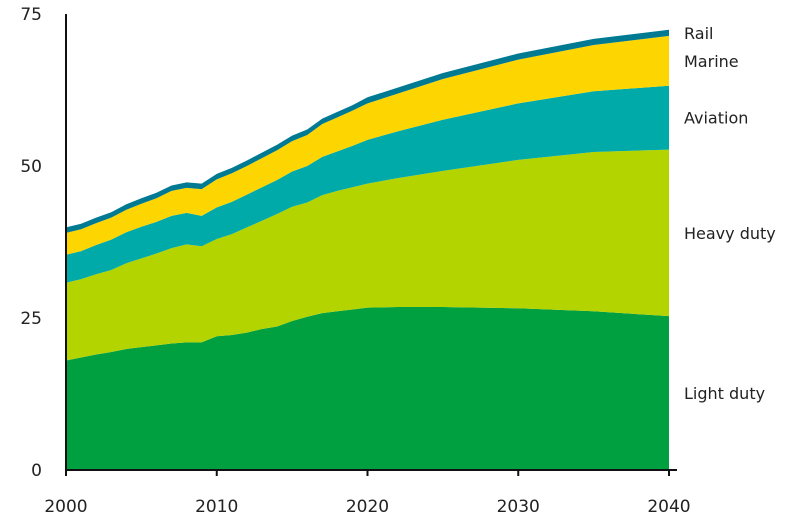 This screenshot has height=520, width=800. What do you see at coordinates (36, 471) in the screenshot?
I see `y-tick-label: 0` at bounding box center [36, 471].